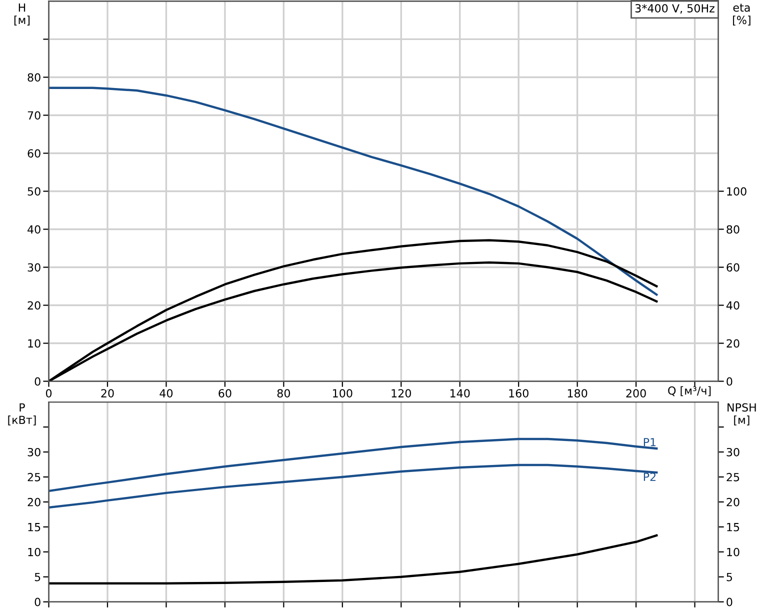 The height and width of the screenshot is (611, 774). I want to click on chart-title: 3*400 V, 50Hz, so click(674, 9).